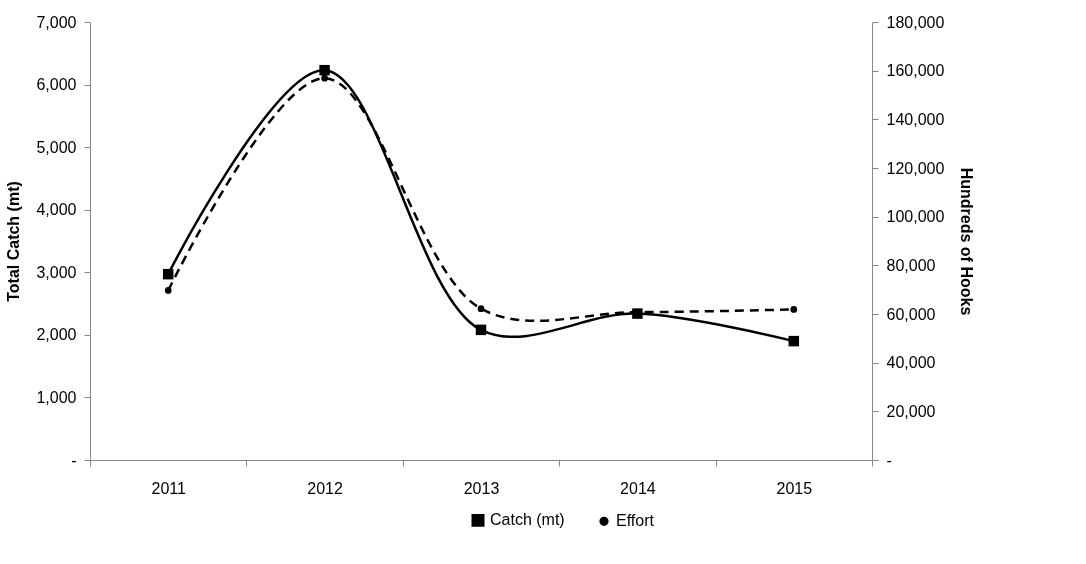  Describe the element at coordinates (74, 460) in the screenshot. I see `y-tick-label: -` at that location.